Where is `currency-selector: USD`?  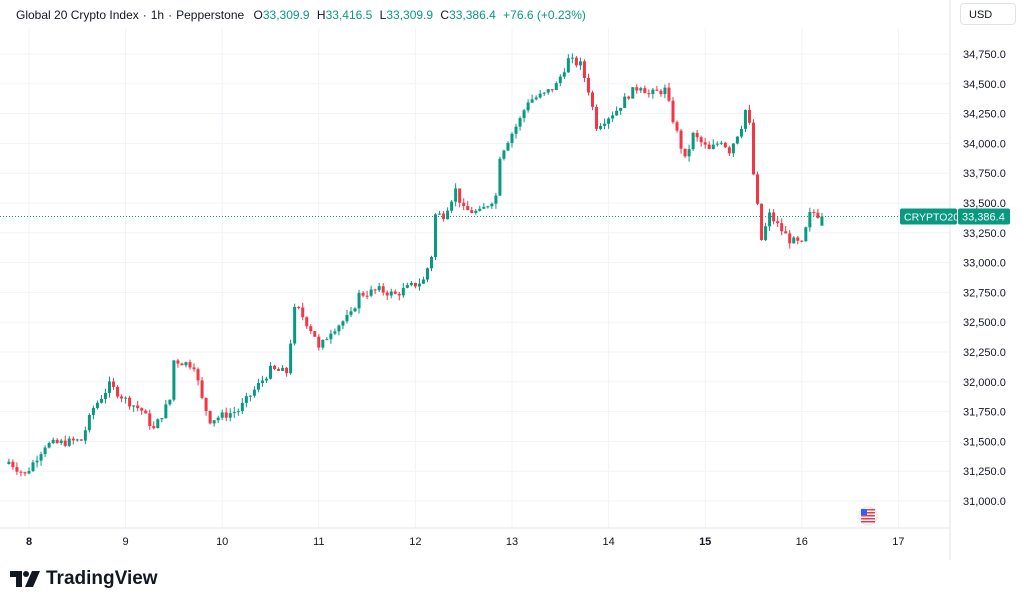
currency-selector: USD is located at coordinates (988, 14).